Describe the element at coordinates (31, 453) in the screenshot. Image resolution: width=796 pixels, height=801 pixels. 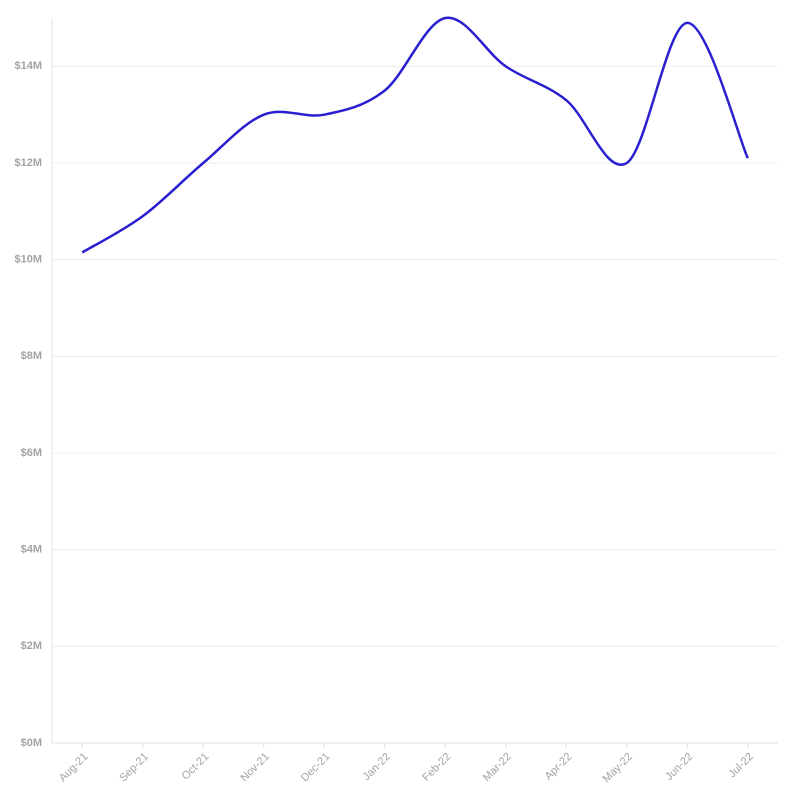
I see `y-tick-label: $6M` at that location.